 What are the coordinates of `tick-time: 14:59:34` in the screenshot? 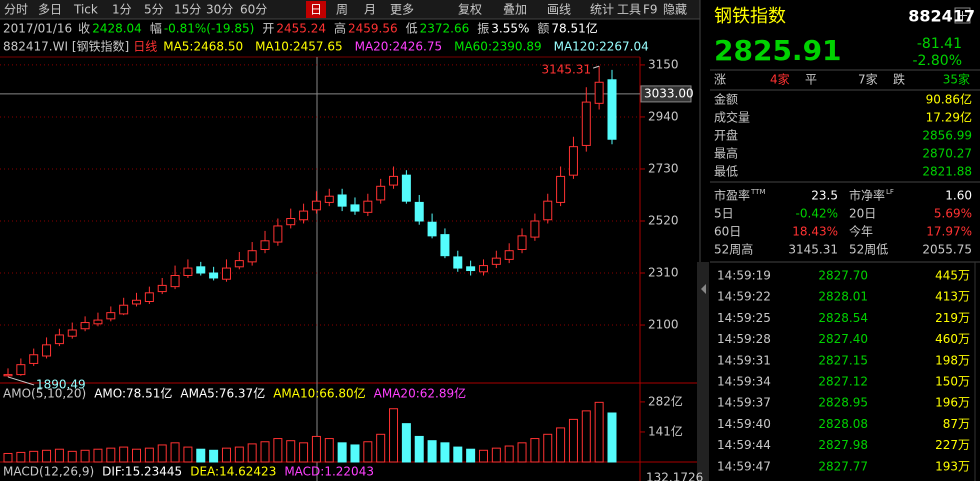 It's located at (744, 382).